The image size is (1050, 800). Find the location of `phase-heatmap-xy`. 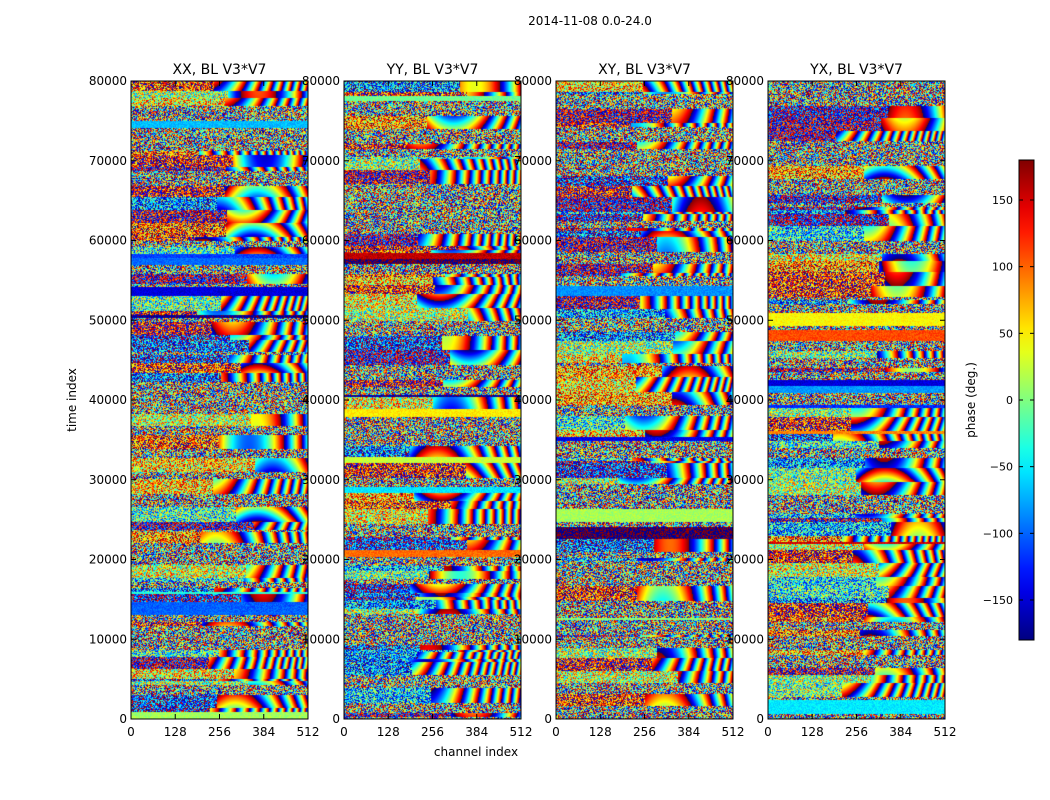

phase-heatmap-xy is located at coordinates (644, 400).